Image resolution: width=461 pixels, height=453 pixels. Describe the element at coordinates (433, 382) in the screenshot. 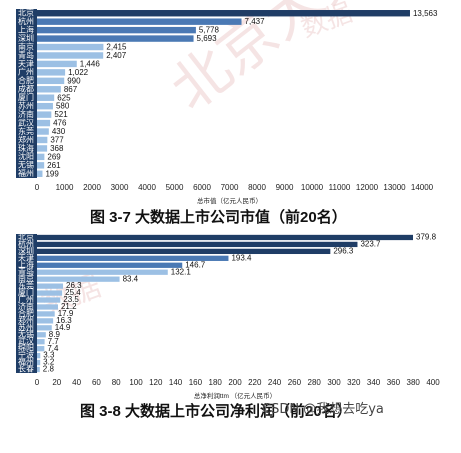

I see `x-tick-label: 400` at that location.